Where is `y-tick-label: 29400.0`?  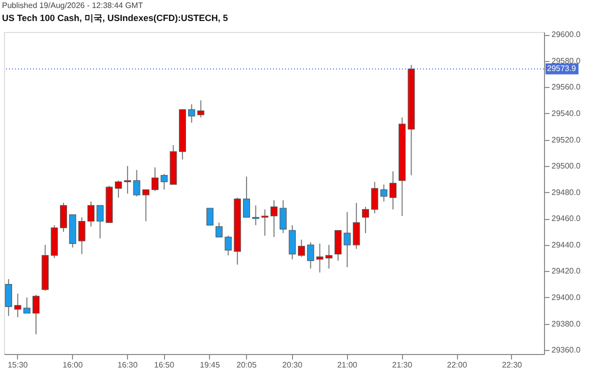 y-tick-label: 29400.0 is located at coordinates (566, 297).